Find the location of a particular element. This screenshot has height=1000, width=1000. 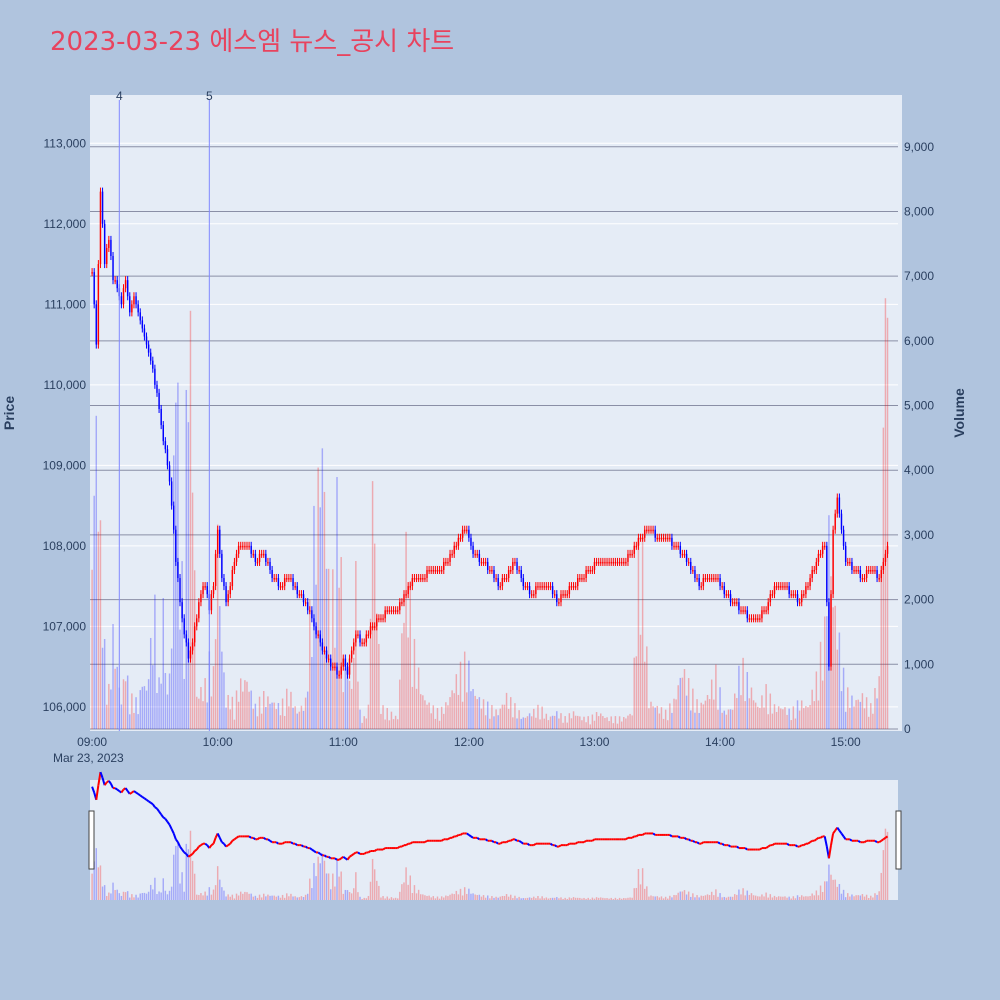

range-slider-right-handle is located at coordinates (898, 840).